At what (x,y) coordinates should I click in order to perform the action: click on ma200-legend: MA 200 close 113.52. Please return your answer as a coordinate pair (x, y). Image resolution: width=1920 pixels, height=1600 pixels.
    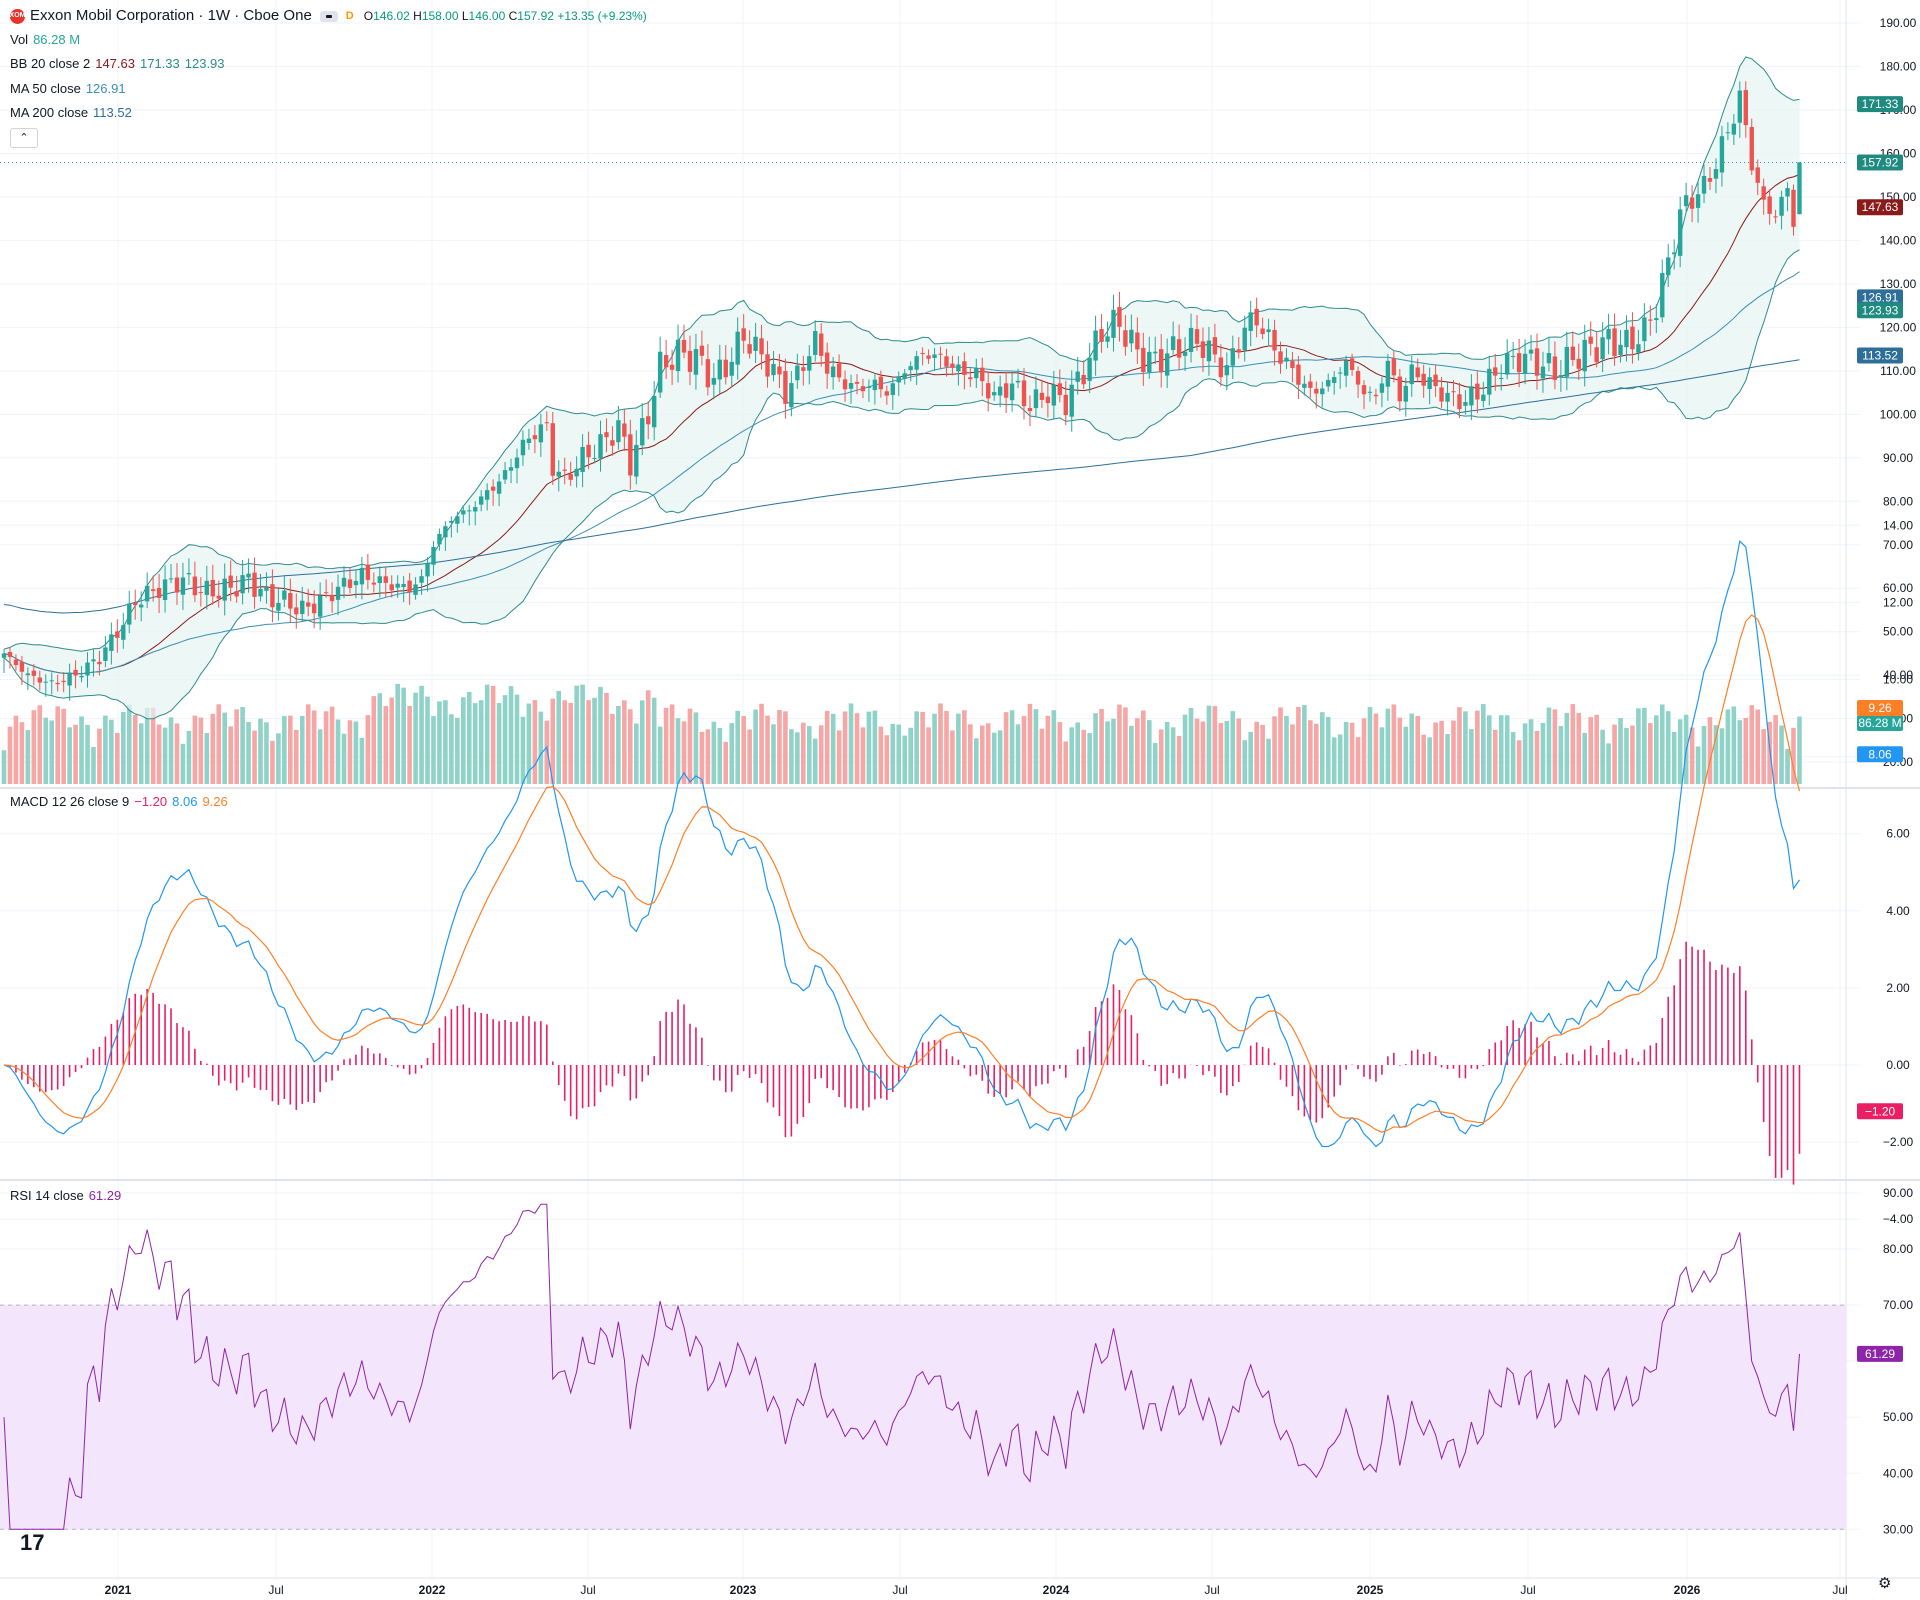
    Looking at the image, I should click on (71, 112).